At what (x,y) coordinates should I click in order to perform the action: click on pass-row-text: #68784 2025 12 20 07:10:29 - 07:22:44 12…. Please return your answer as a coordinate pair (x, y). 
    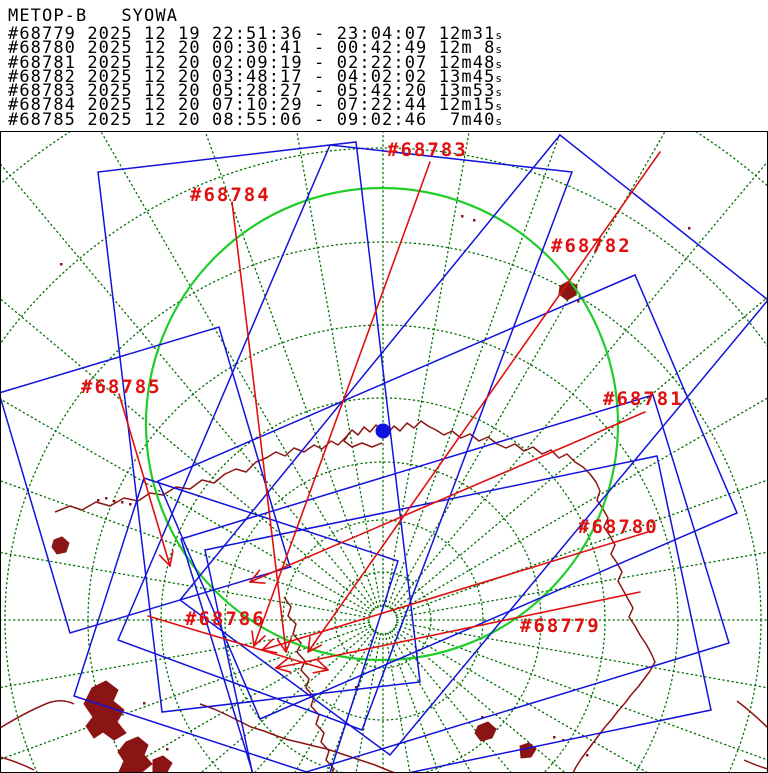
    Looking at the image, I should click on (252, 105).